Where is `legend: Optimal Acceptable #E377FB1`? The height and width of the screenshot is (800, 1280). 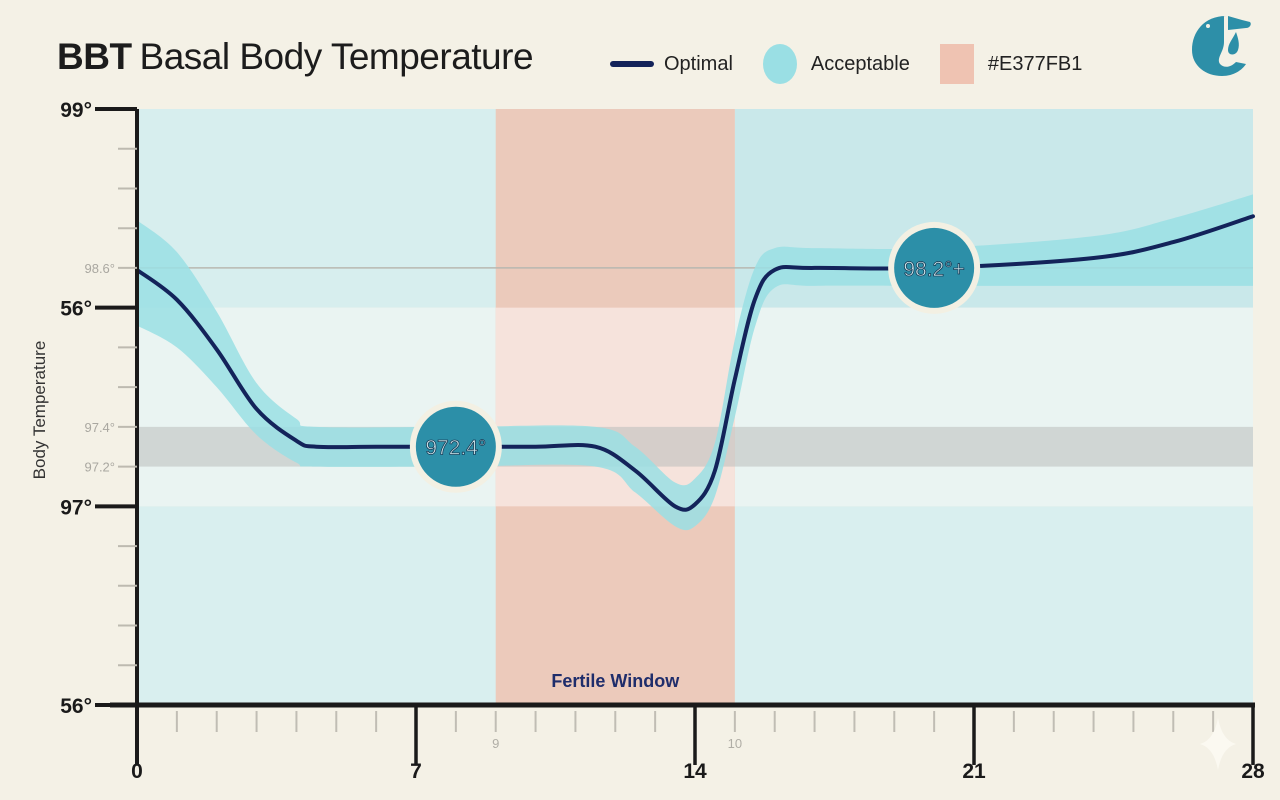
legend: Optimal Acceptable #E377FB1 is located at coordinates (861, 64).